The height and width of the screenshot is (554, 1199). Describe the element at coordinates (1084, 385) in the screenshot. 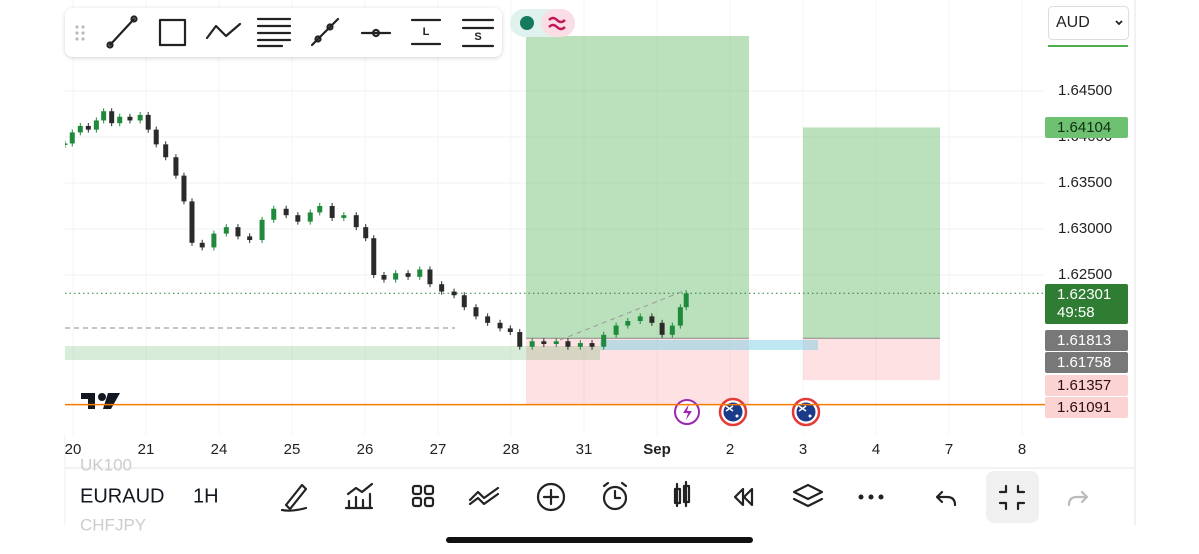

I see `price-tag-label: 1.61357` at that location.